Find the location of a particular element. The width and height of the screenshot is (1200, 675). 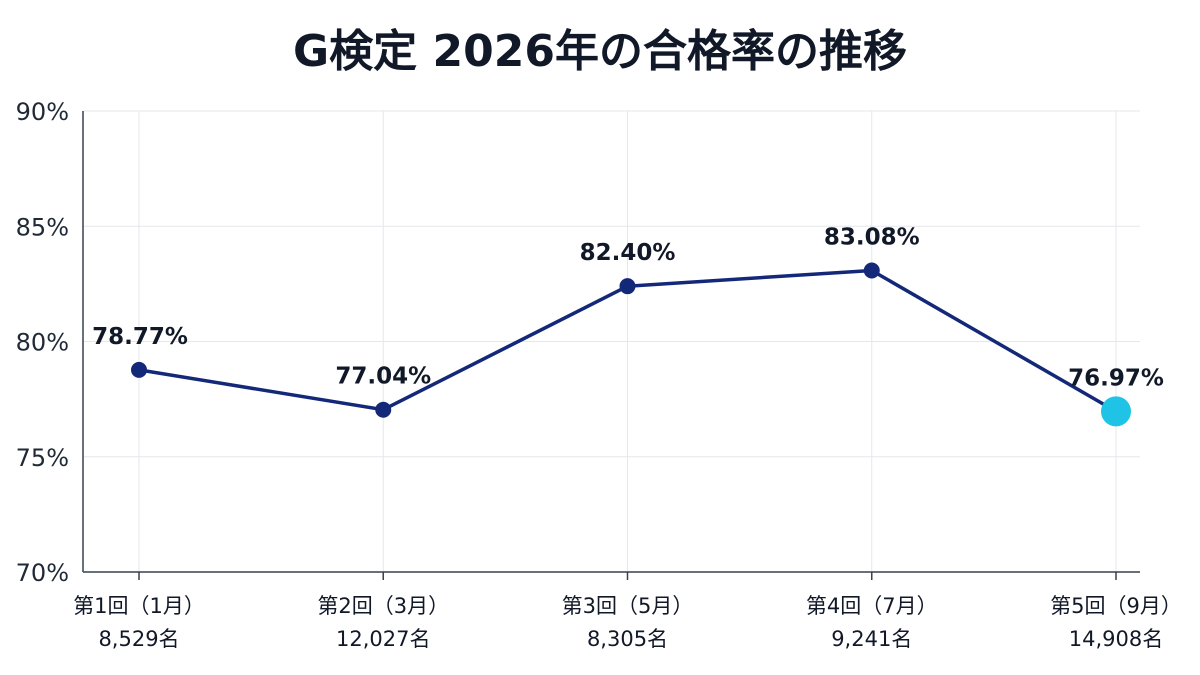

y-tick-label: 90% is located at coordinates (42, 112).